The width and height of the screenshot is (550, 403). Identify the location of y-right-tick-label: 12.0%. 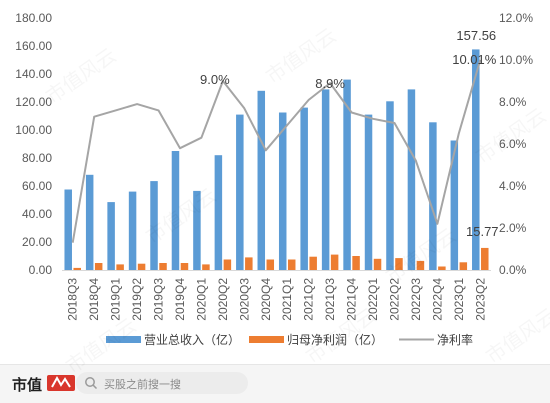
(516, 18).